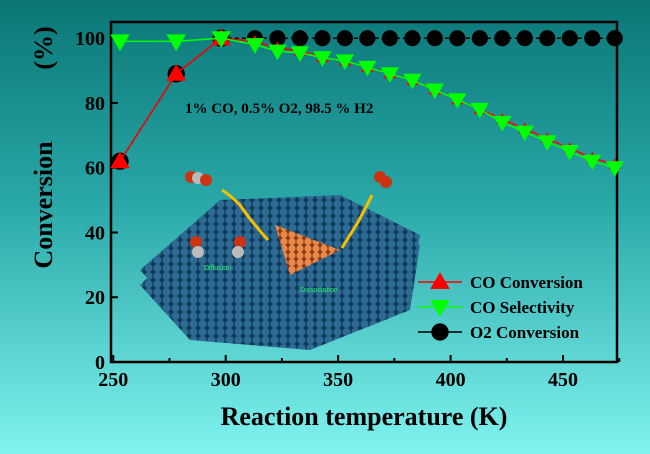  Describe the element at coordinates (563, 380) in the screenshot. I see `x-tick-label: 450` at that location.